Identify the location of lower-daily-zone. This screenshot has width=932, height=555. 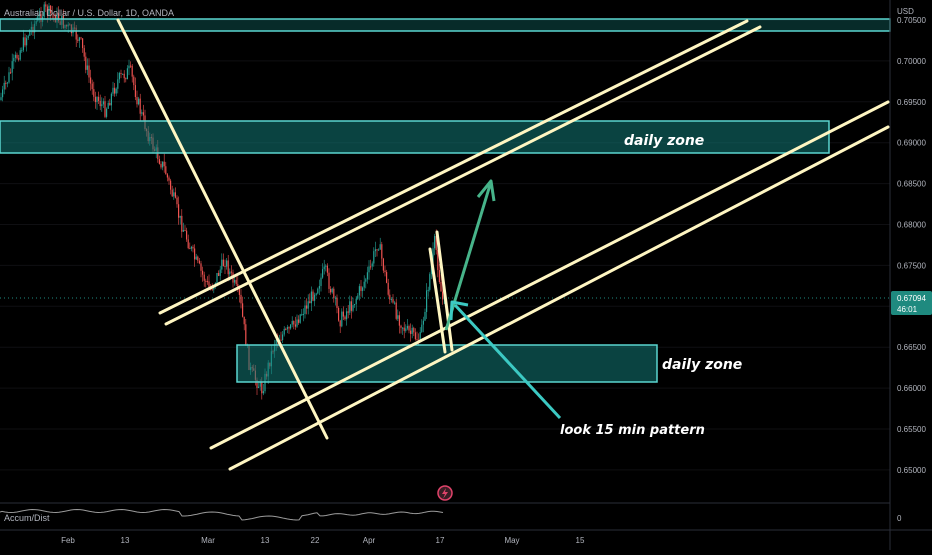
(447, 363).